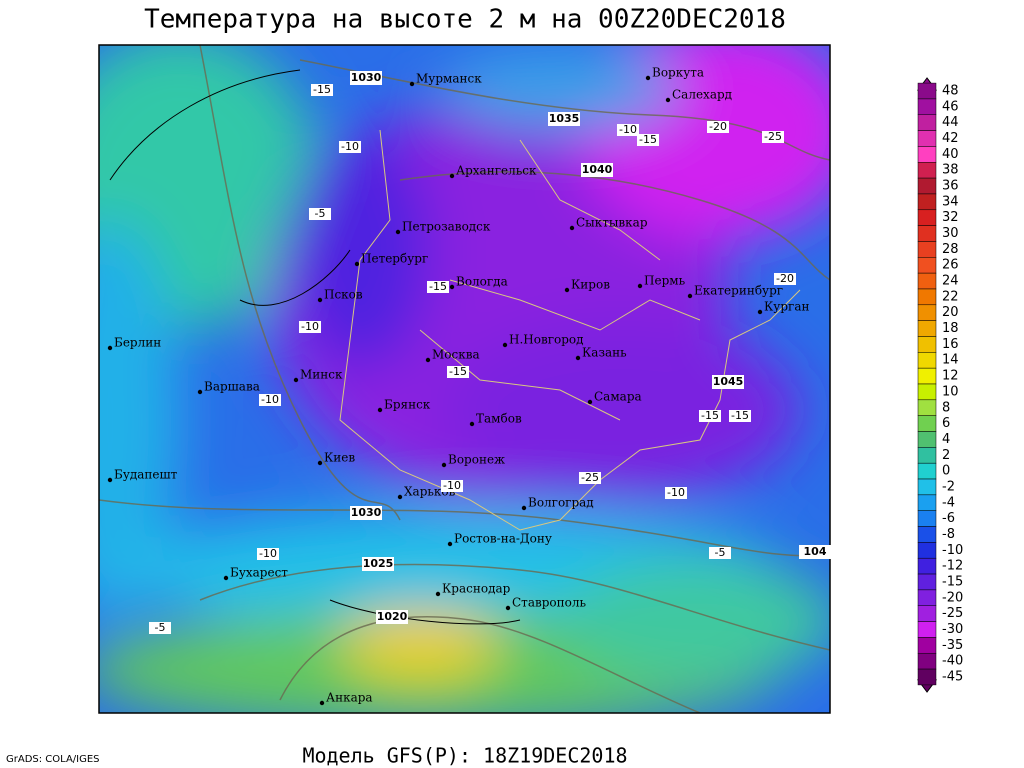 This screenshot has width=1024, height=768. Describe the element at coordinates (950, 344) in the screenshot. I see `legend-label: 16` at that location.